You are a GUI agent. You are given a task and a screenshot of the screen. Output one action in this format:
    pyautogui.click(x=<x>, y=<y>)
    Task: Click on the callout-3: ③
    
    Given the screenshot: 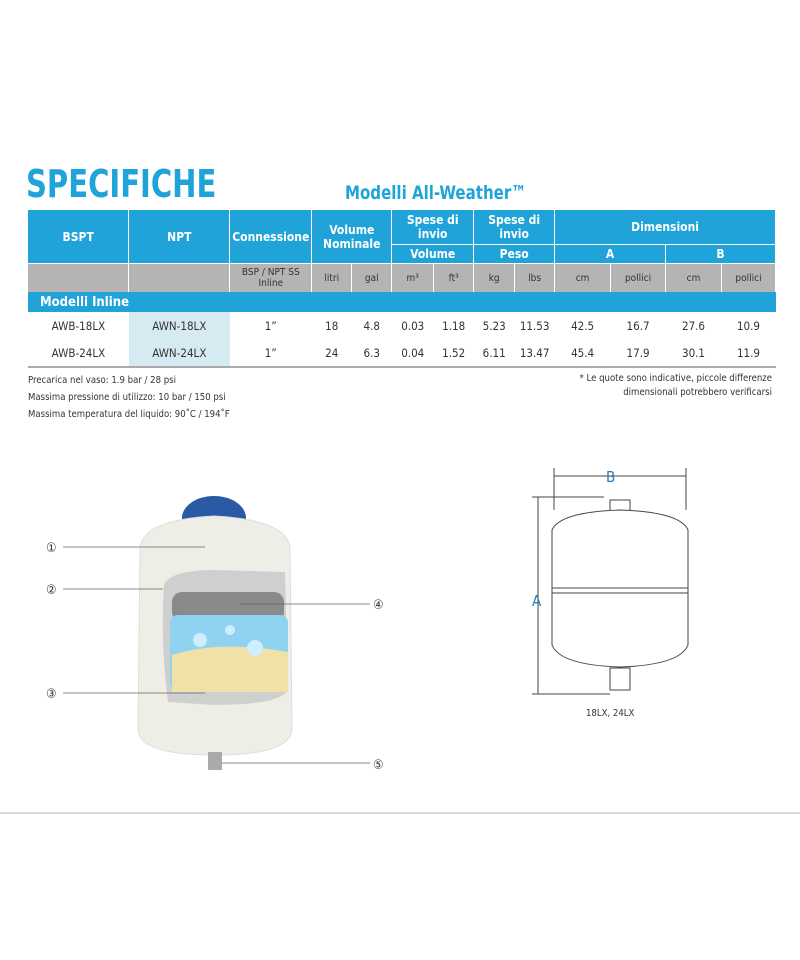 What is the action you would take?
    pyautogui.click(x=51, y=694)
    